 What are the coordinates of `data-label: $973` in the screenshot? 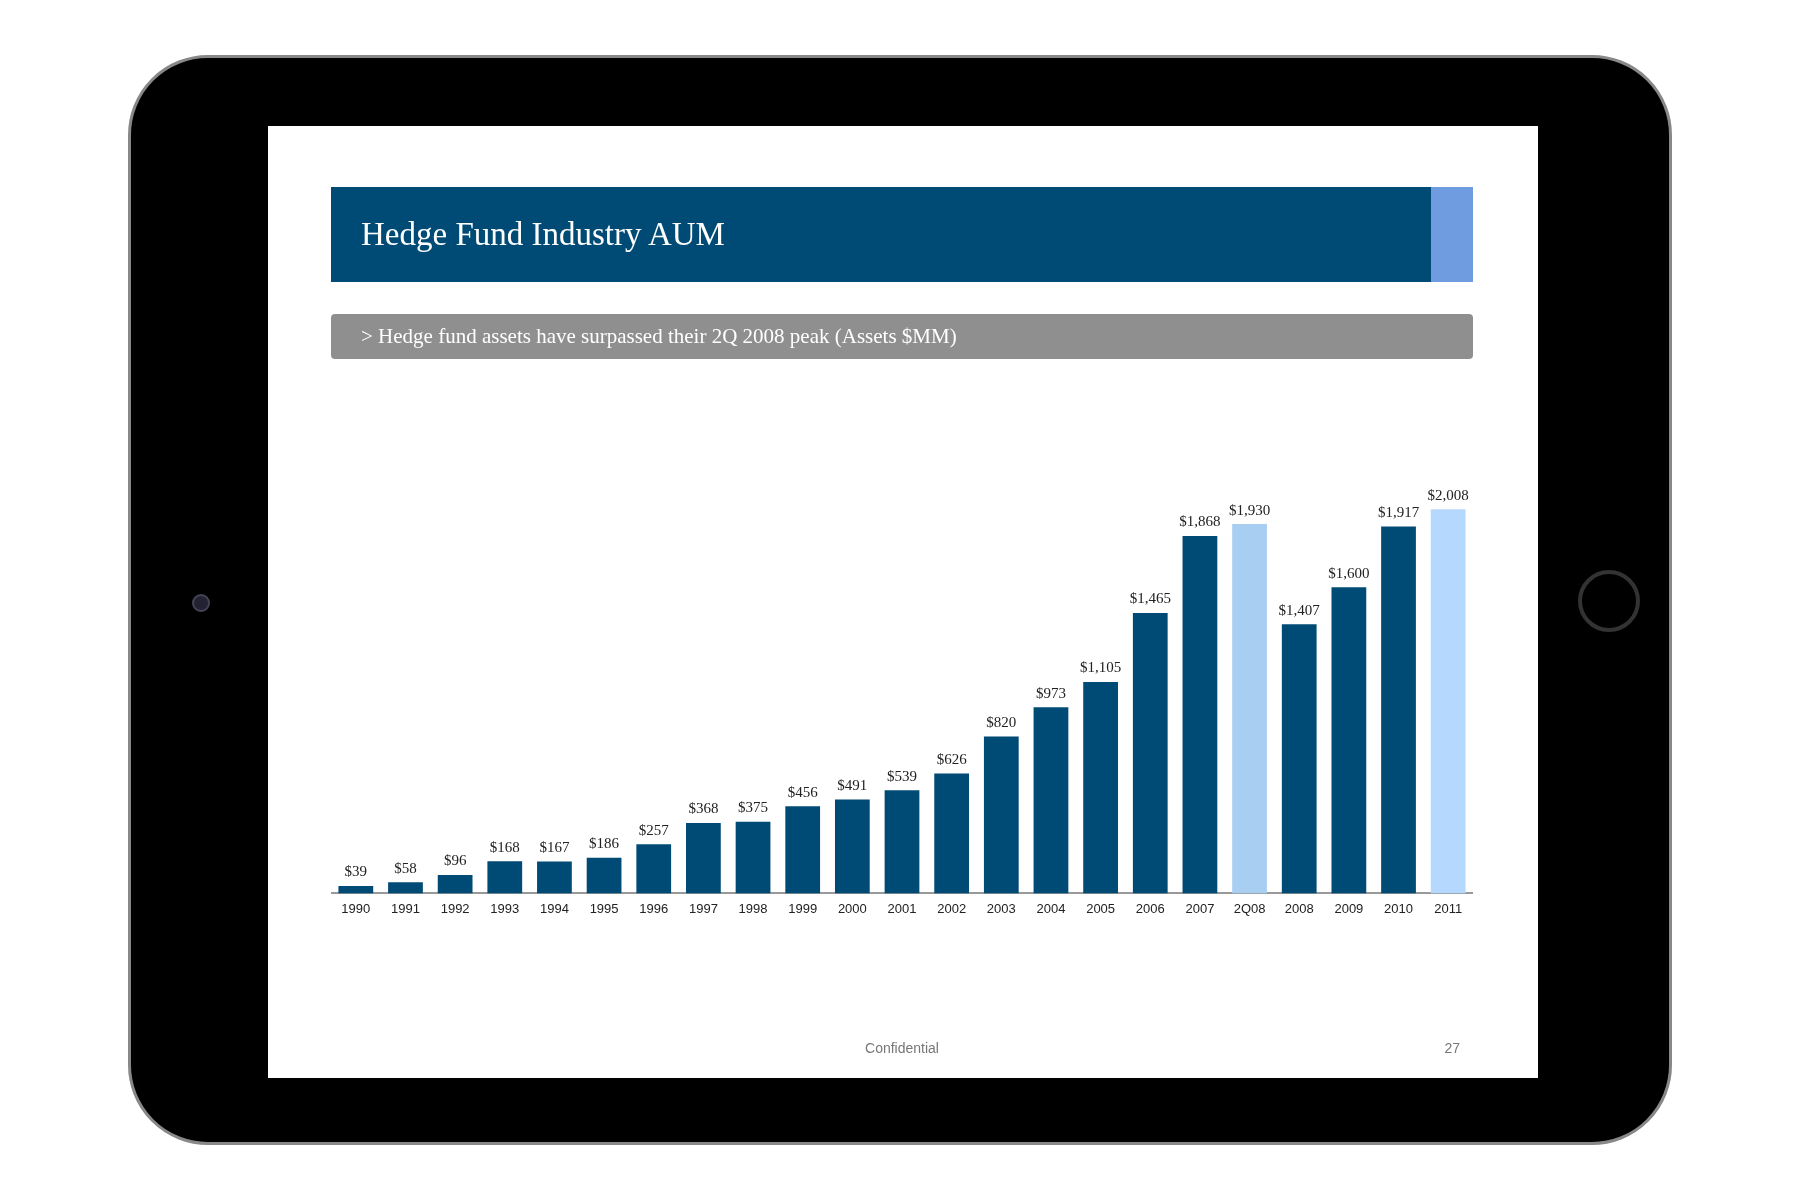 It's located at (1050, 692).